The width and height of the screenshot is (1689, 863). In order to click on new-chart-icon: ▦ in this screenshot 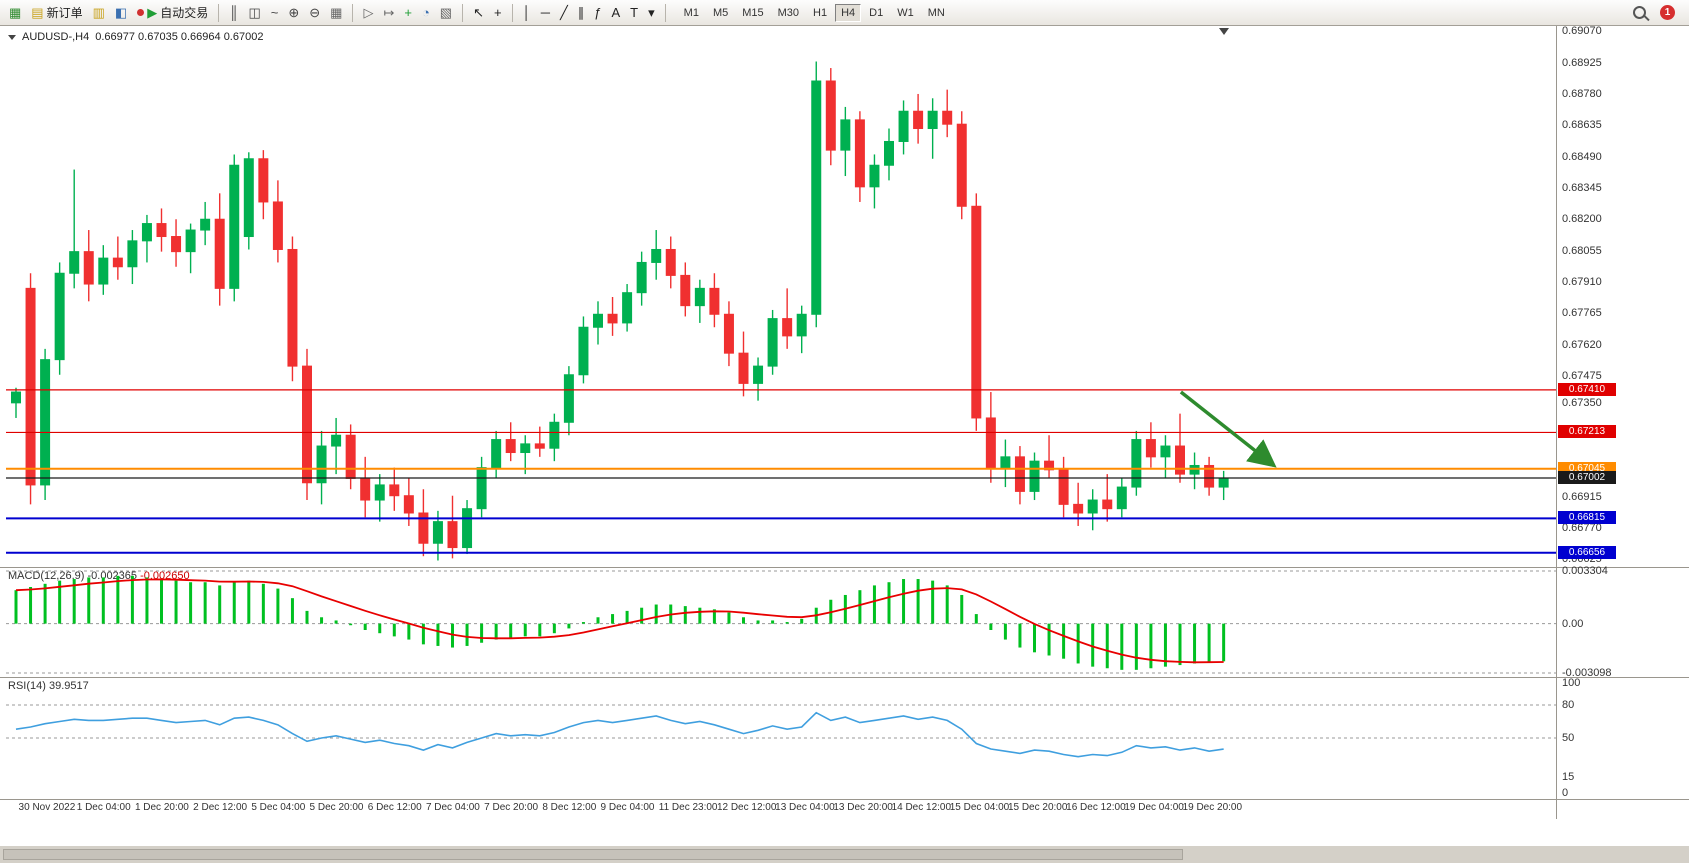, I will do `click(15, 12)`.